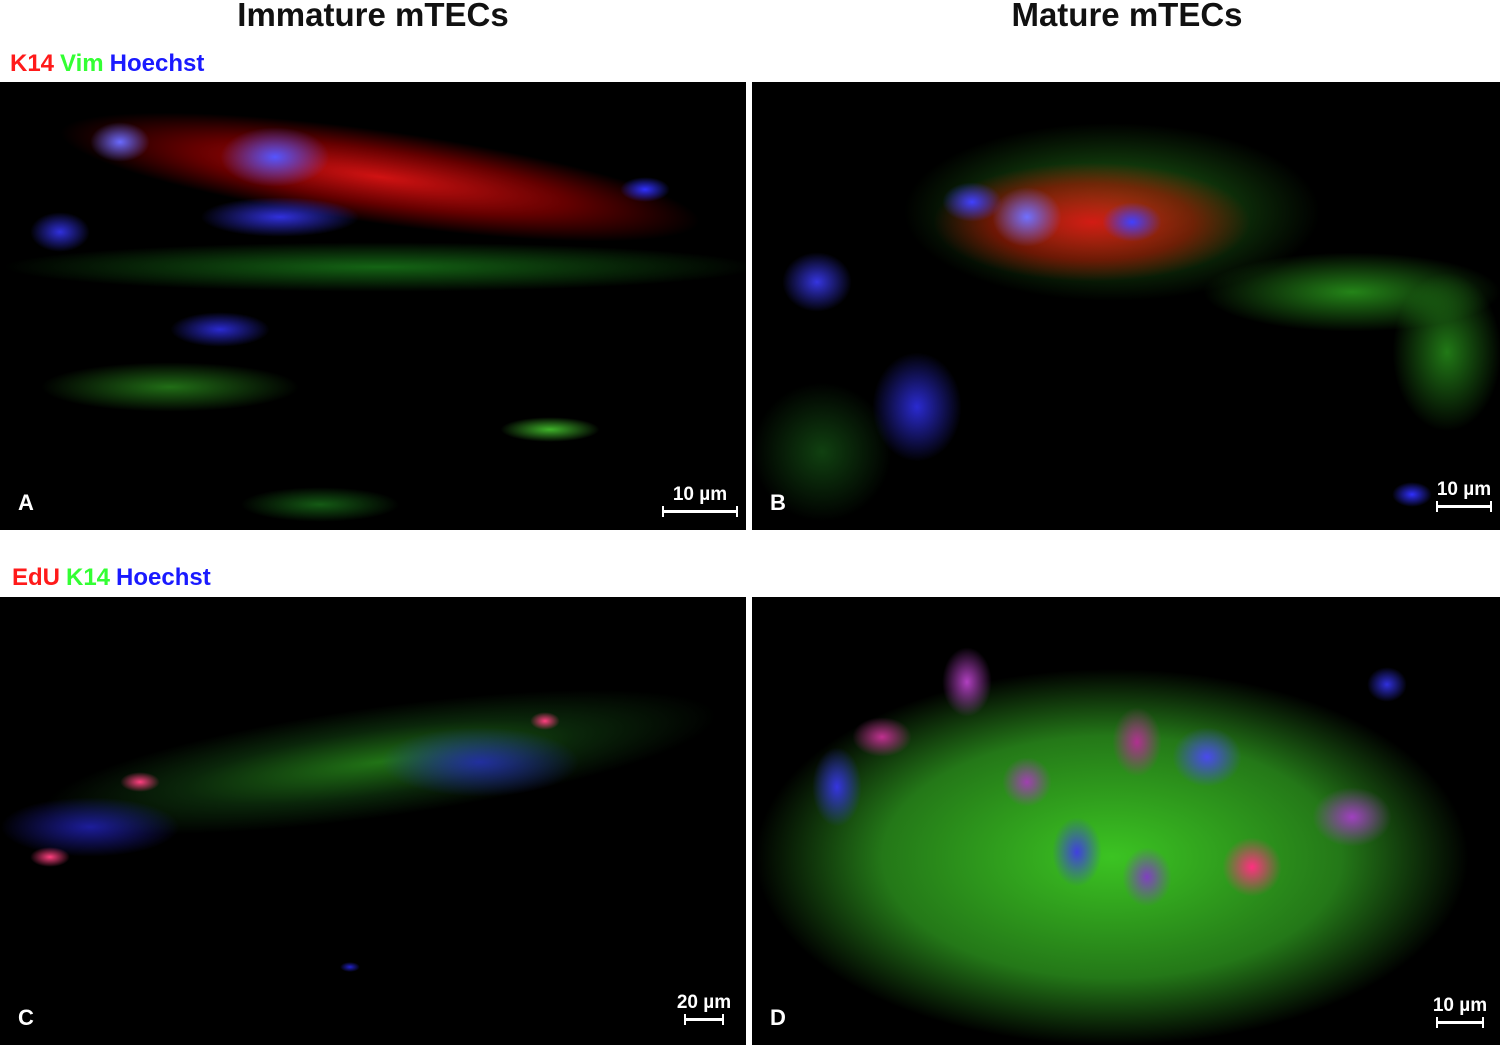  Describe the element at coordinates (1127, 16) in the screenshot. I see `column-title-mature: Mature mTECs` at that location.